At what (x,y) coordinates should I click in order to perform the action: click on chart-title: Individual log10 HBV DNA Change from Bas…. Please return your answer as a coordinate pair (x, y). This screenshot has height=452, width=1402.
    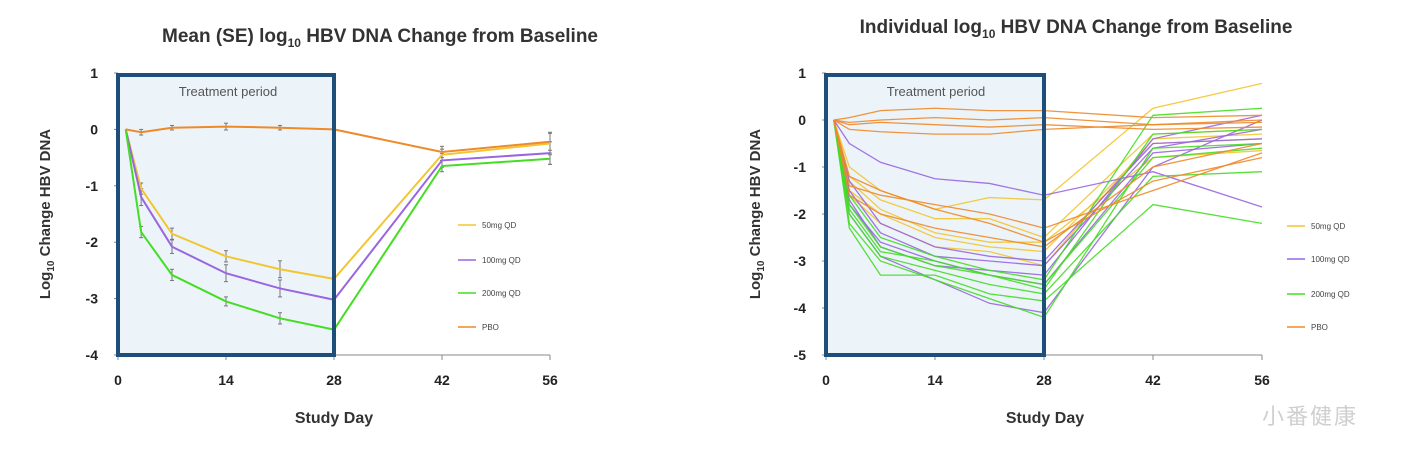
    Looking at the image, I should click on (1076, 29).